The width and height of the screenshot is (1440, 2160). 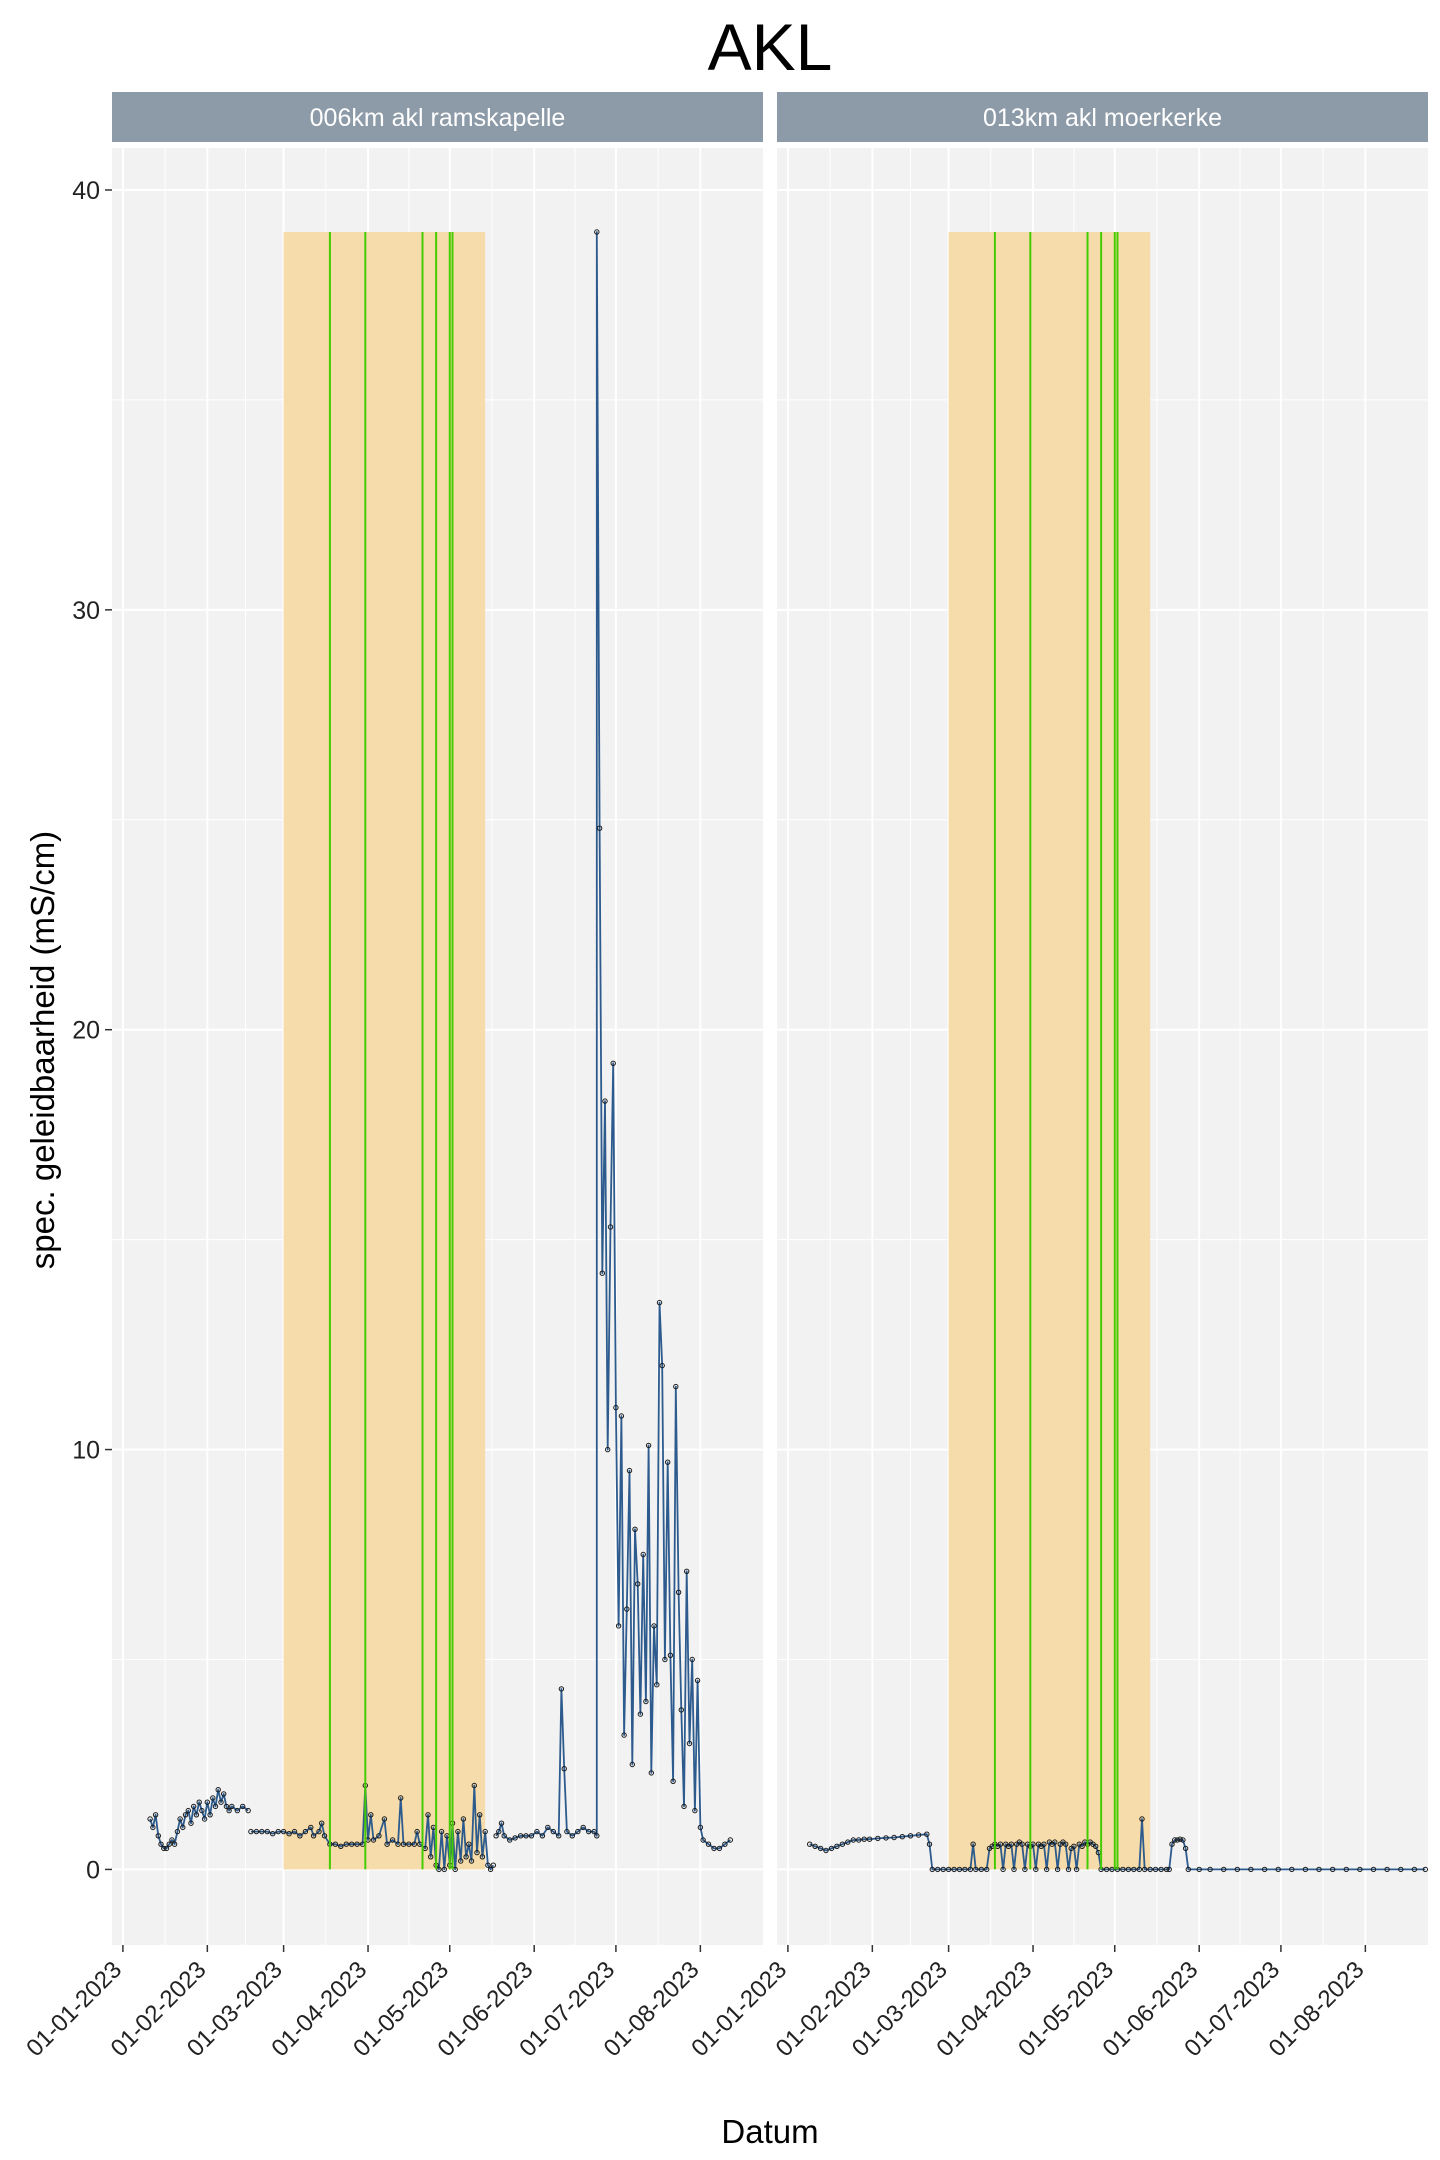 I want to click on y-tick-label: 40, so click(x=86, y=191).